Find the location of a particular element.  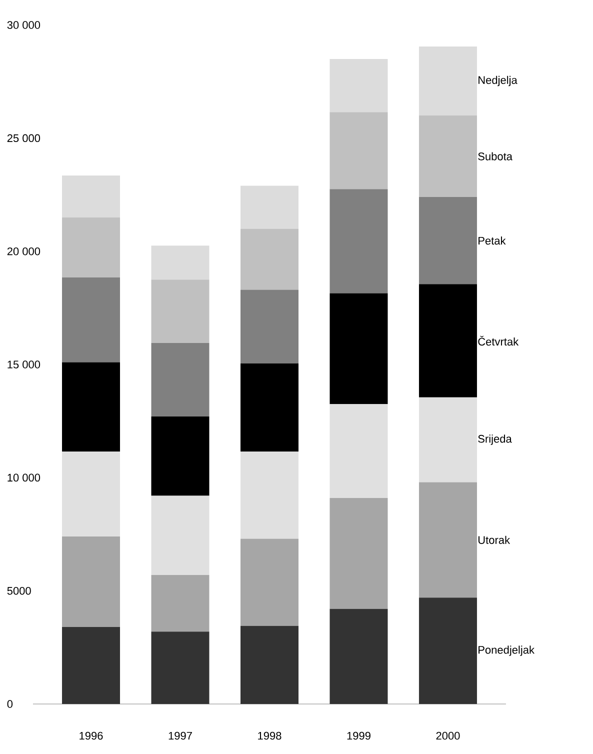

x-tick-label: 1998 is located at coordinates (270, 736).